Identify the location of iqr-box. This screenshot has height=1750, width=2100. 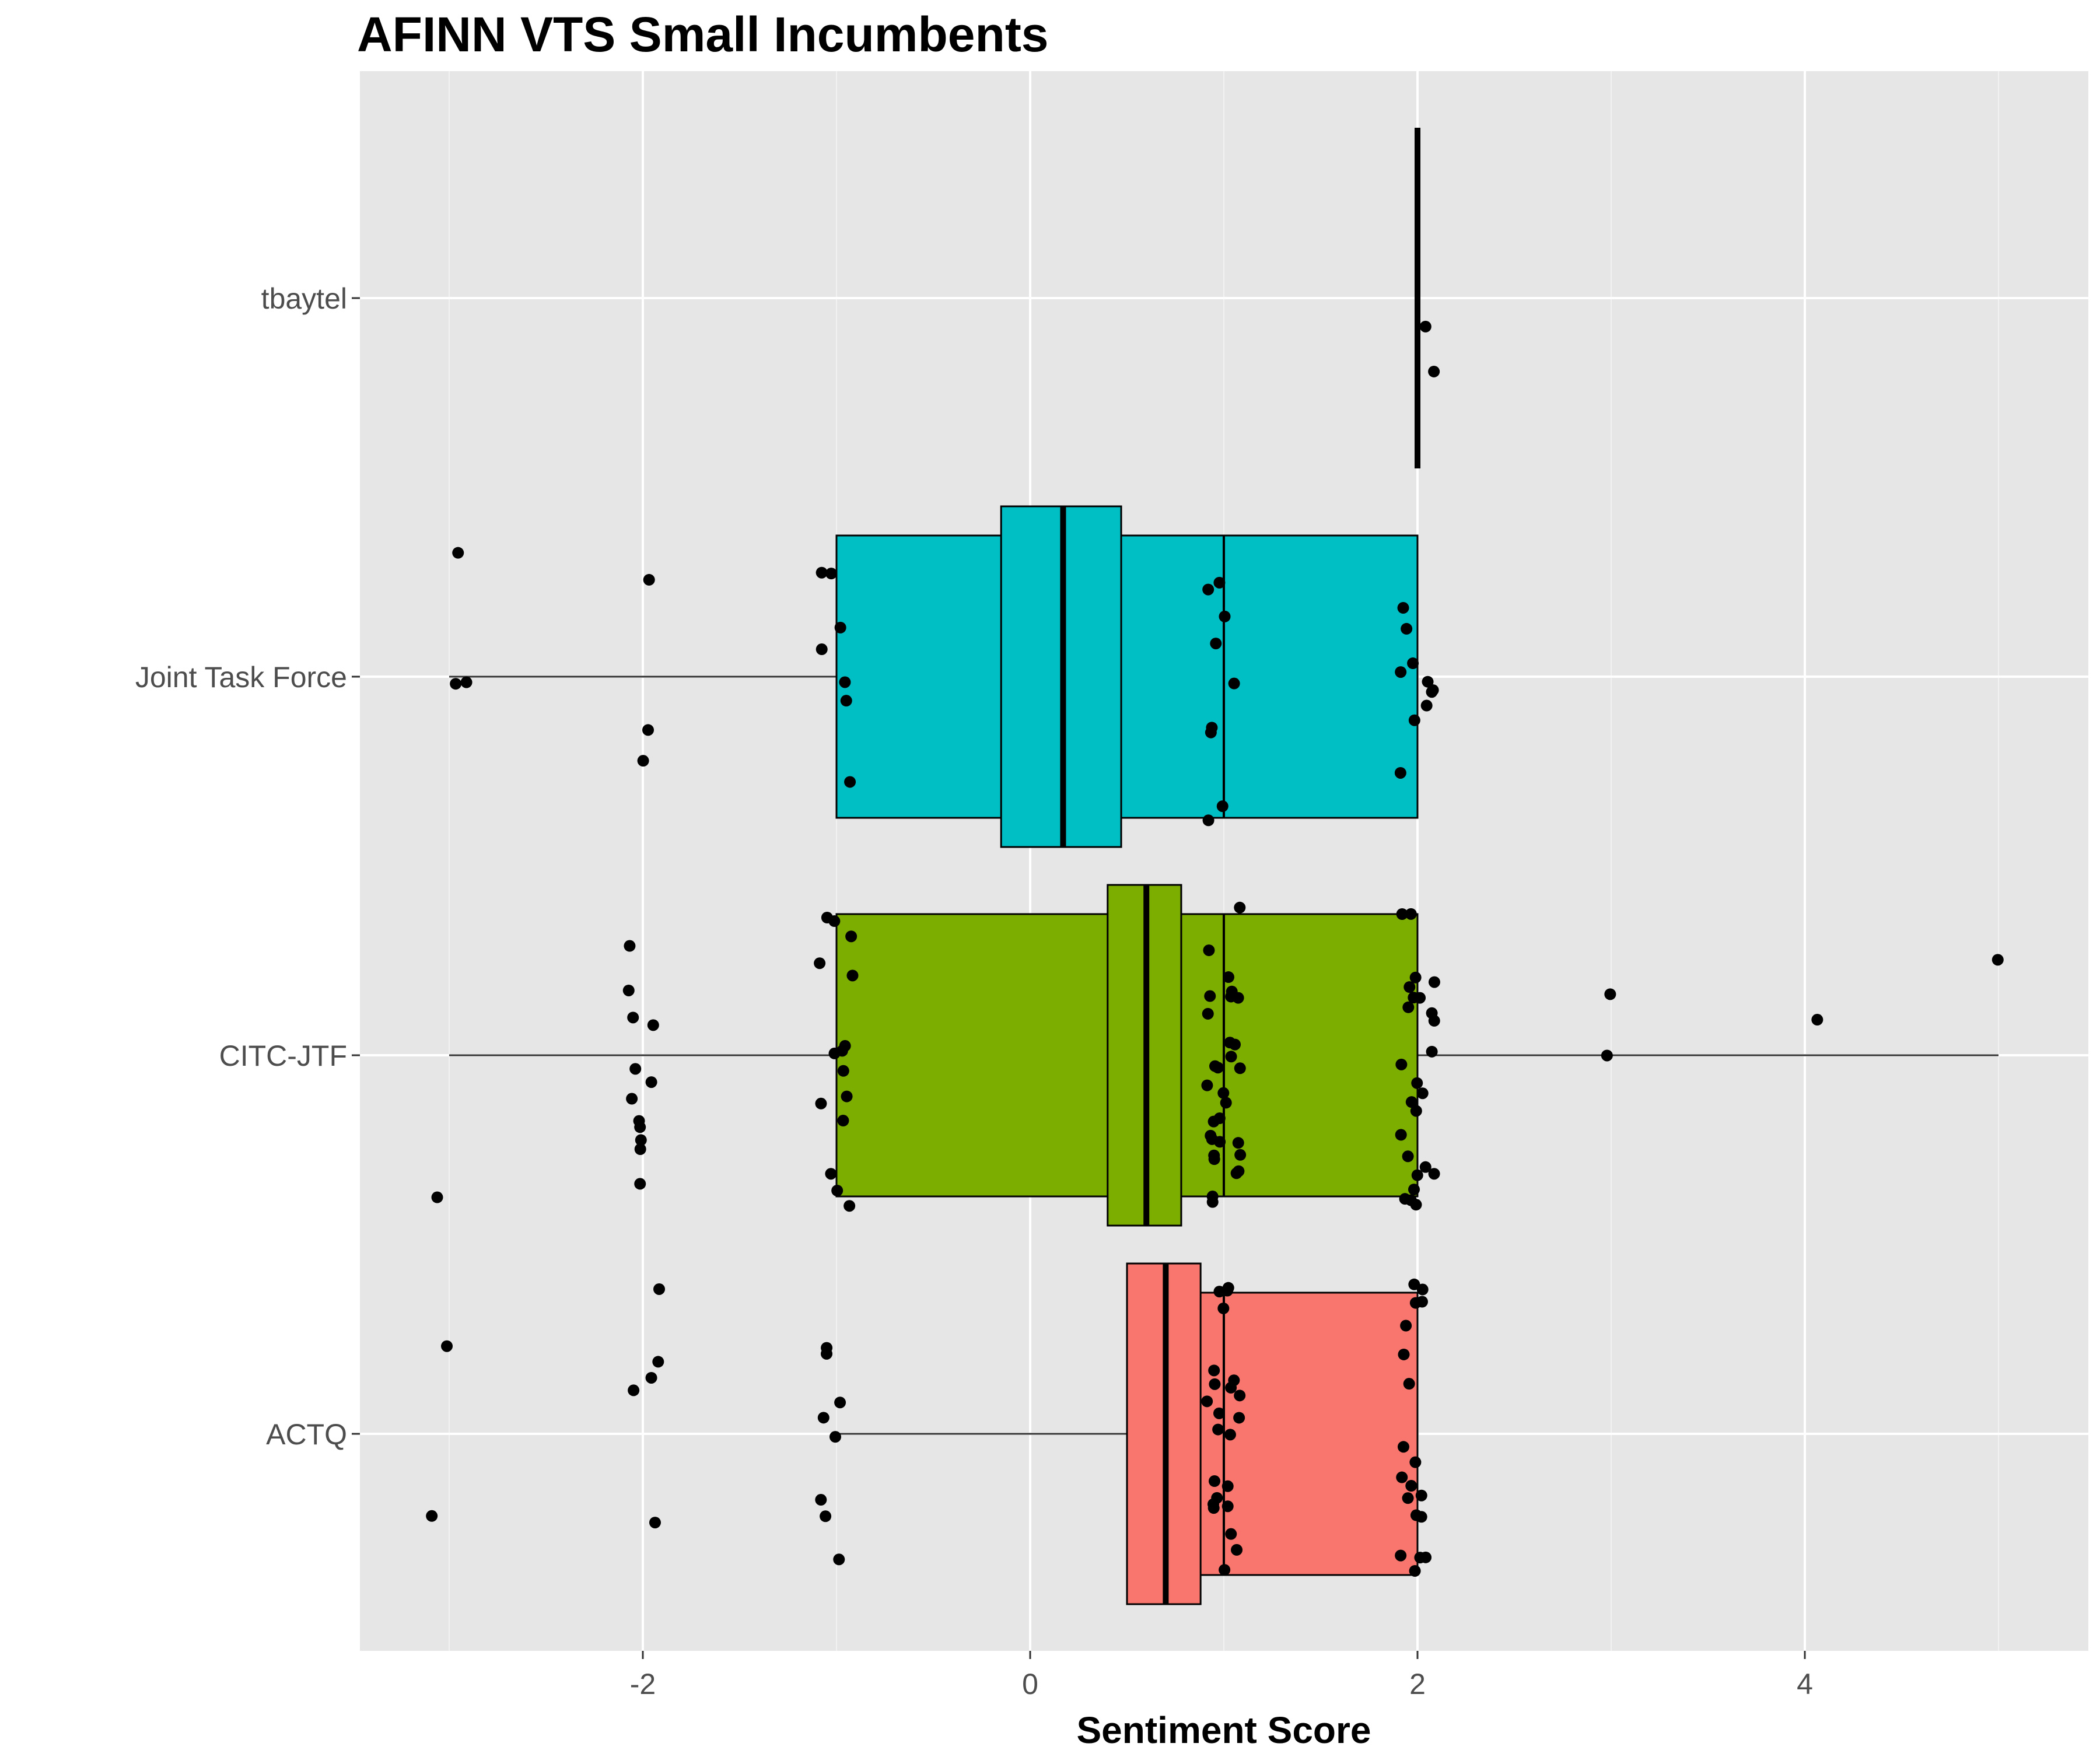
(1127, 676).